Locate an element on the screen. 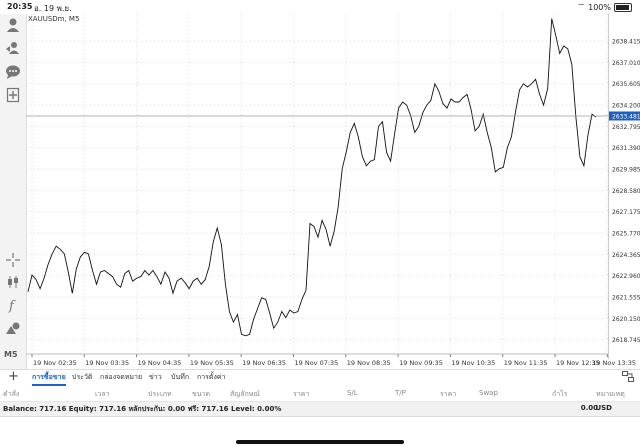 The width and height of the screenshot is (640, 447). x-tick-label: 19 Nov 09:35 is located at coordinates (421, 363).